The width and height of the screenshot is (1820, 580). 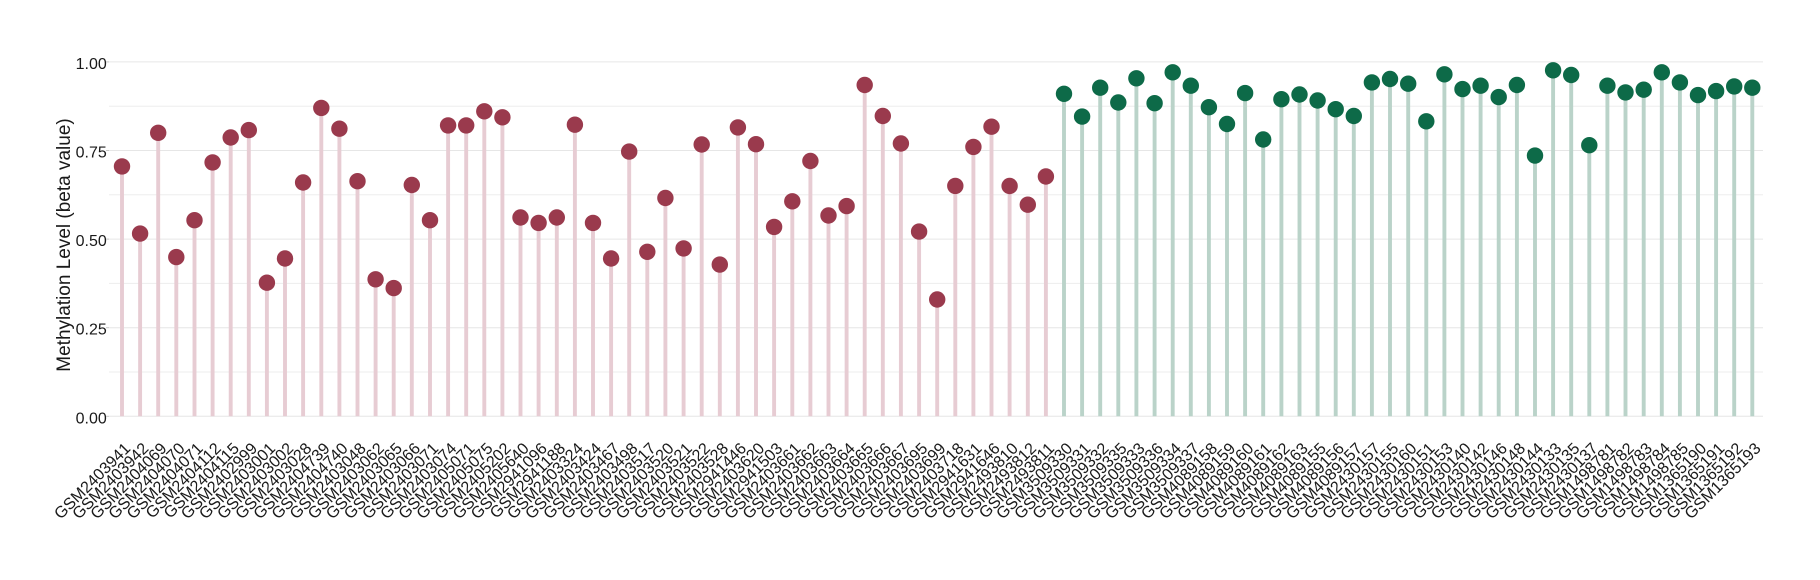 What do you see at coordinates (91, 330) in the screenshot?
I see `svg-text: 0.25` at bounding box center [91, 330].